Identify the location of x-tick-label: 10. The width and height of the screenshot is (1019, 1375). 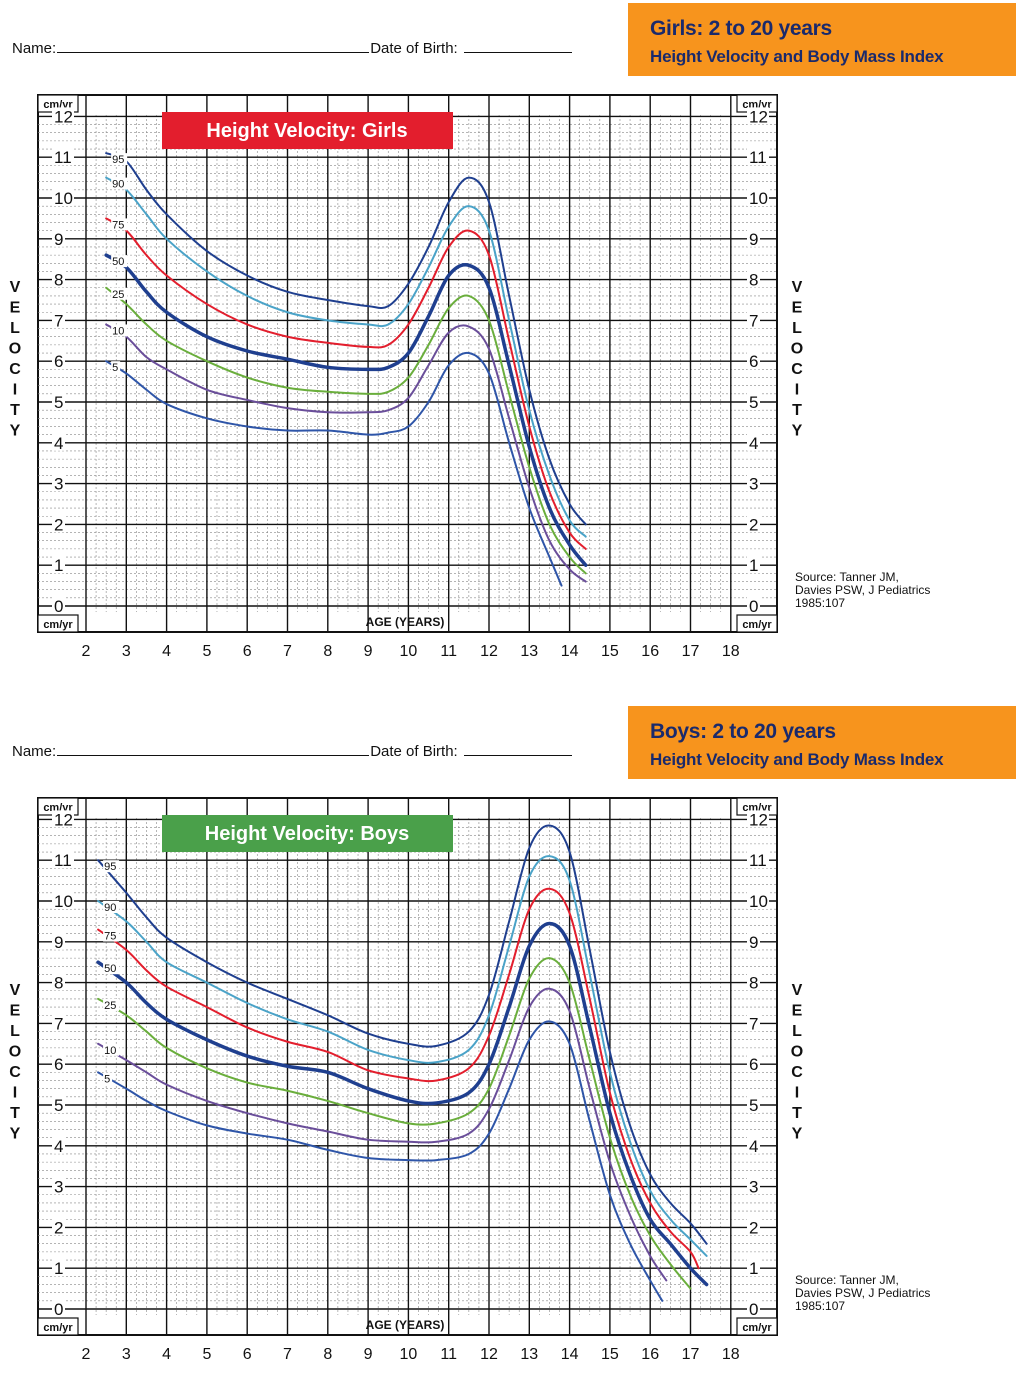
(409, 651).